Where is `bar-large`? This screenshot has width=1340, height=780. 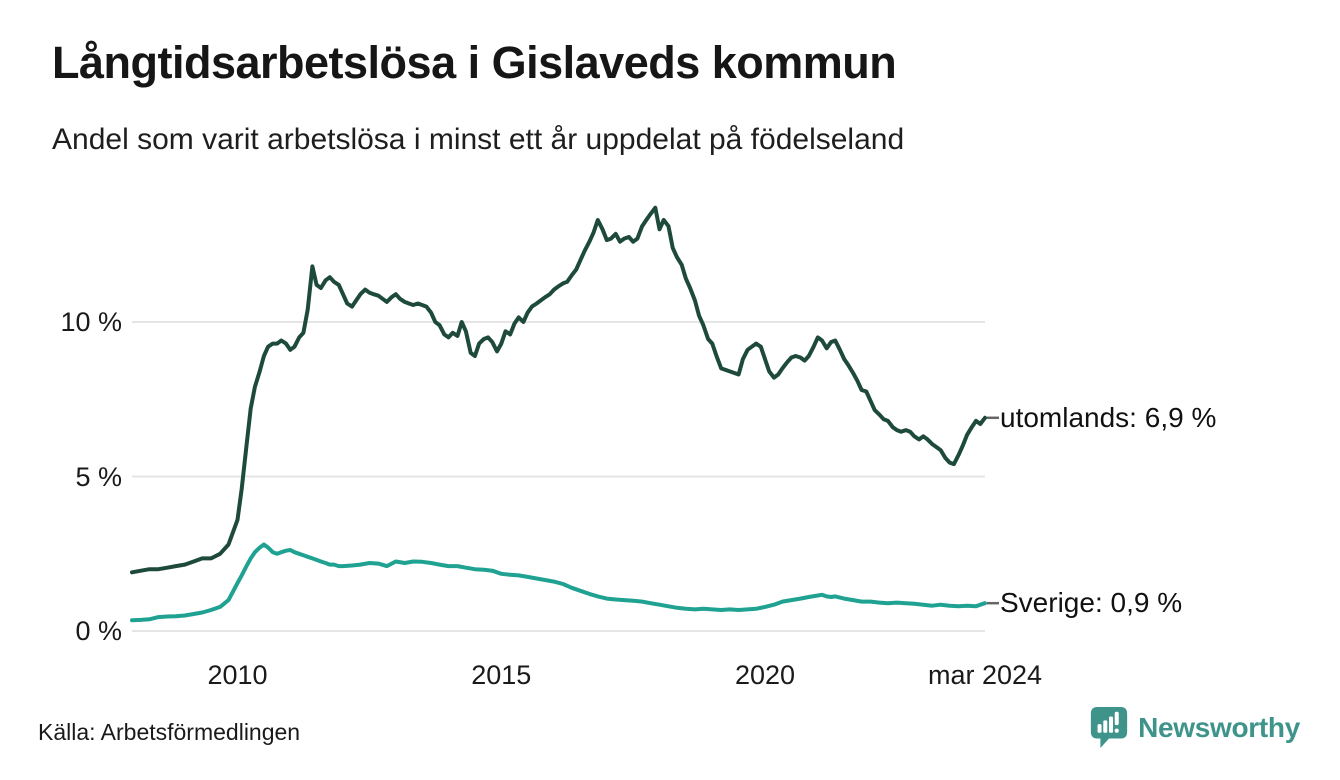
bar-large is located at coordinates (1111, 724).